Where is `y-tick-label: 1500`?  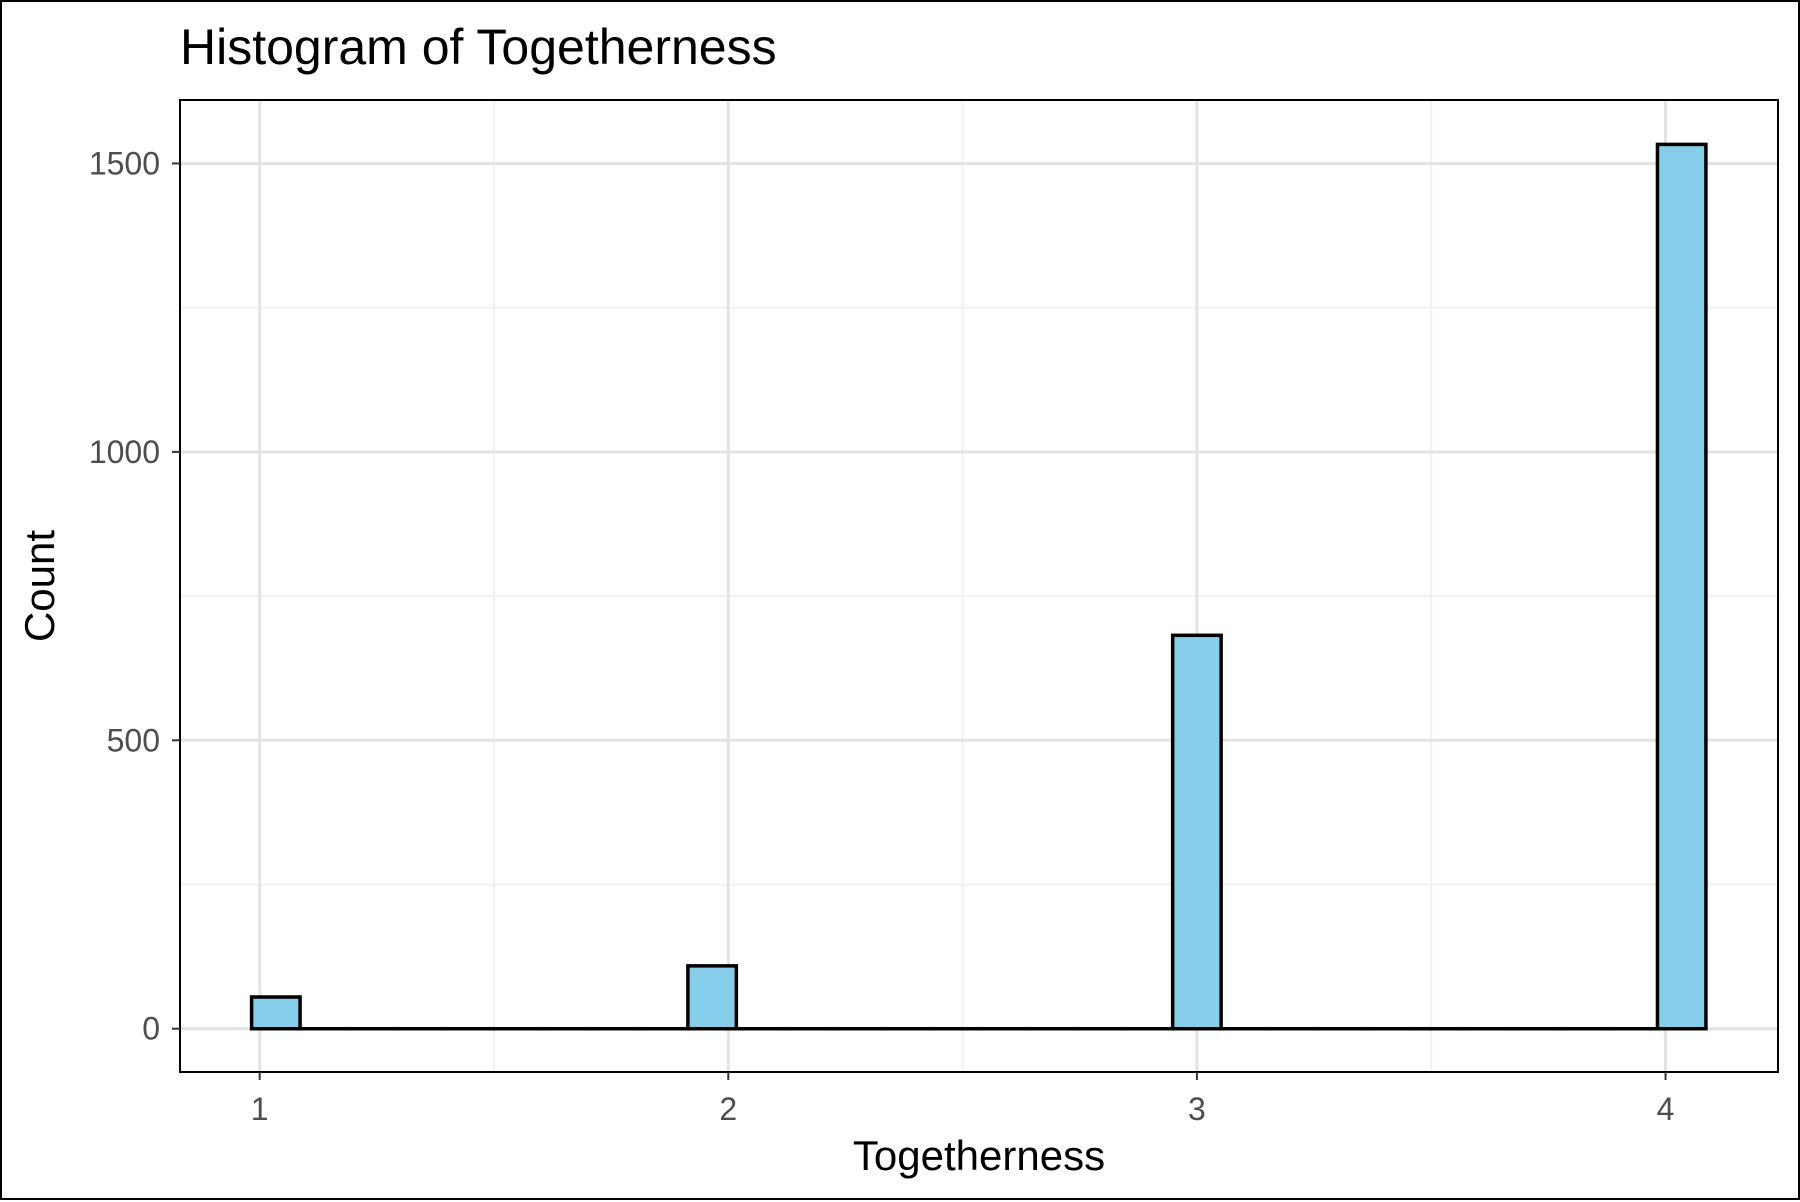 y-tick-label: 1500 is located at coordinates (124, 163).